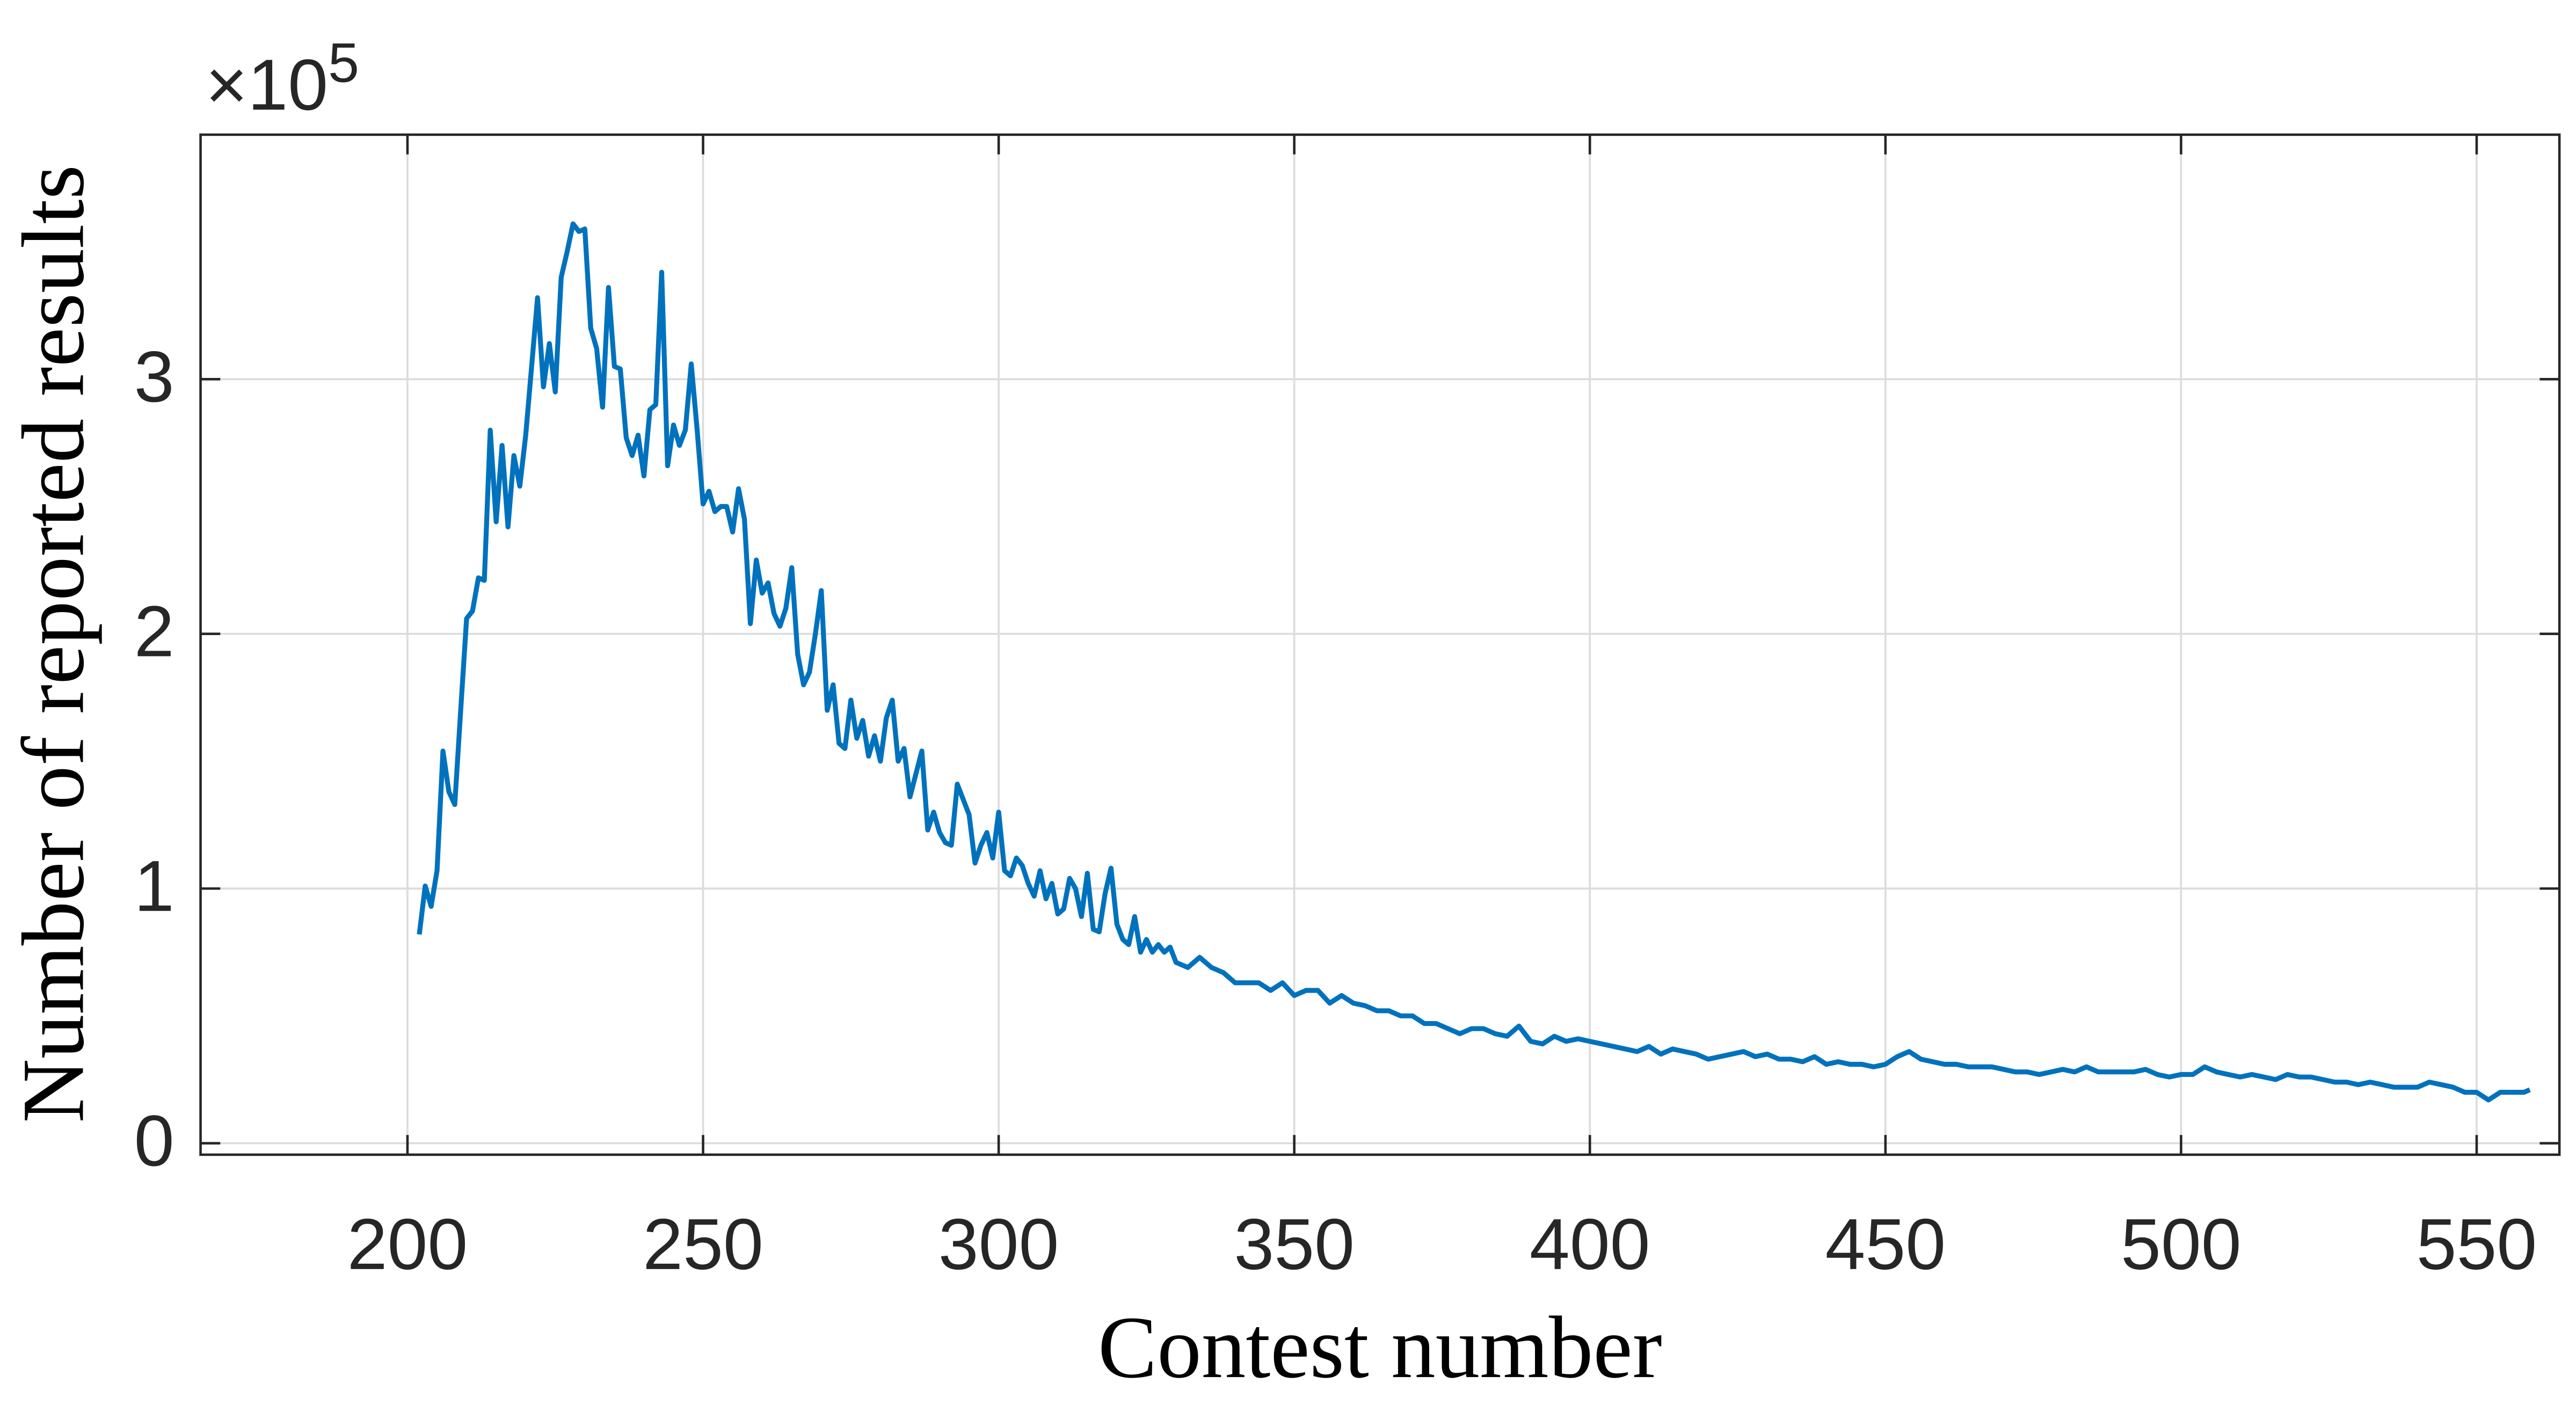 The image size is (2576, 1406). I want to click on y-multiplier: ×10⁵, so click(282, 78).